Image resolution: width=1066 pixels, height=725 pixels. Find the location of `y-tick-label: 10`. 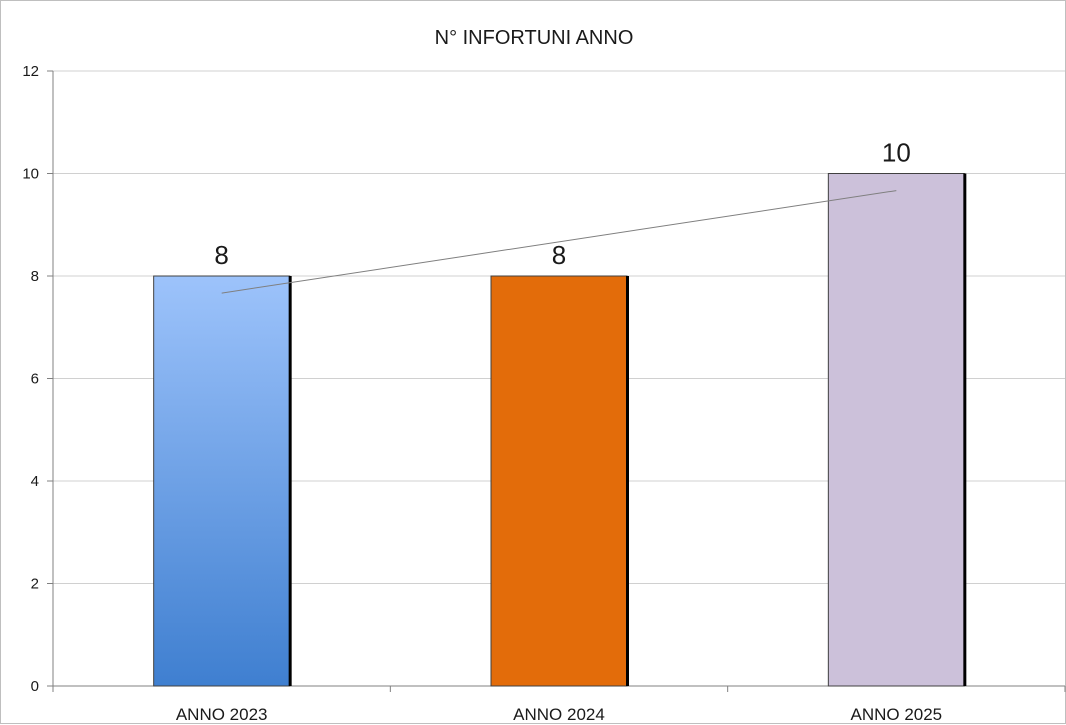

y-tick-label: 10 is located at coordinates (30, 174).